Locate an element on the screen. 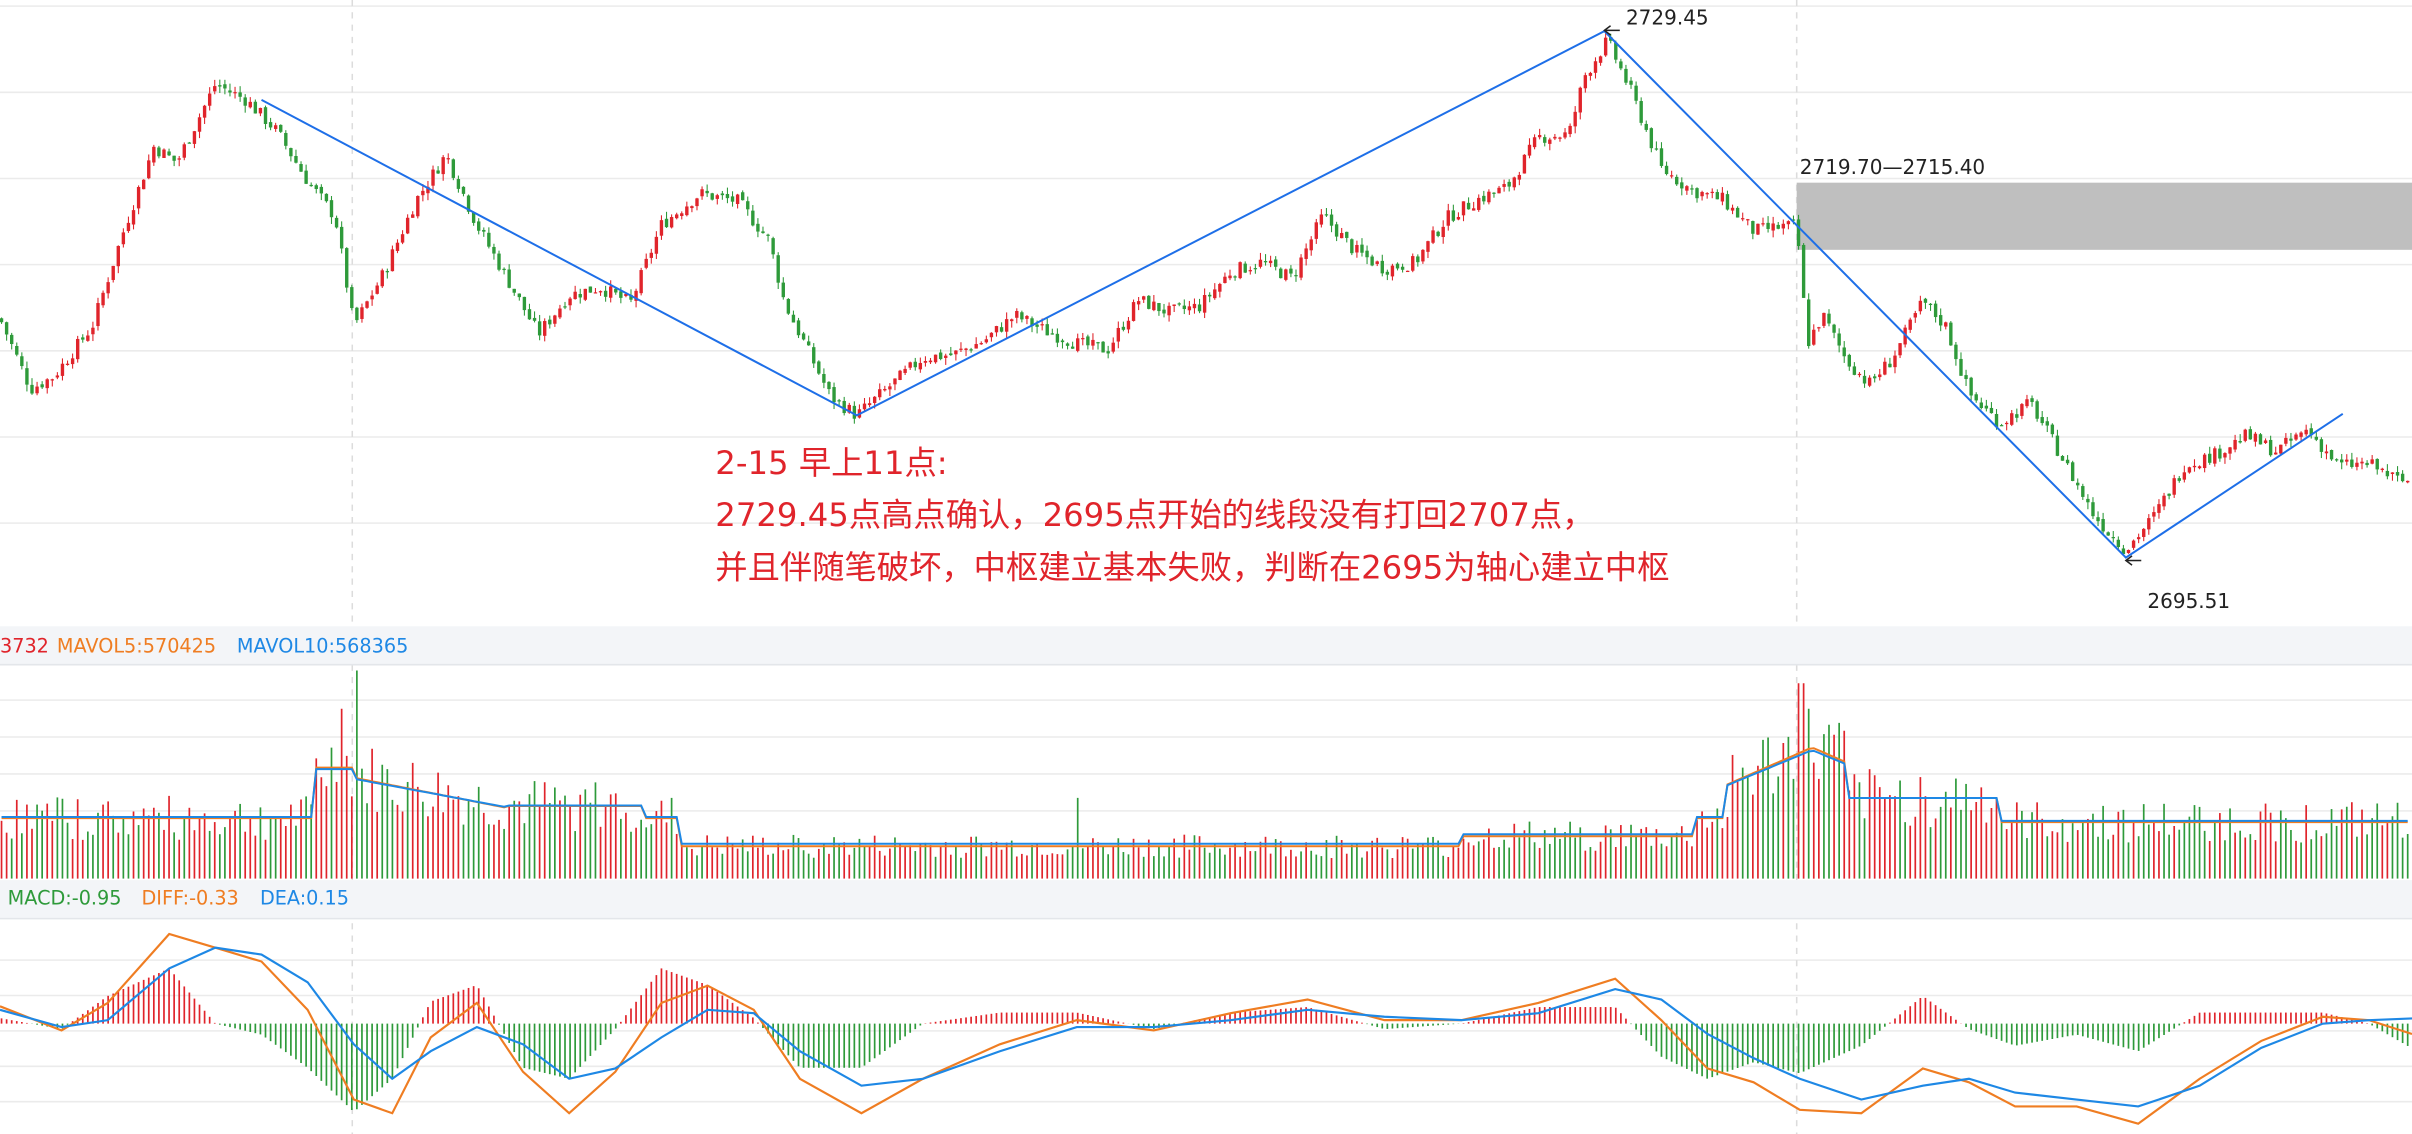 The width and height of the screenshot is (2412, 1134). dea-label: DEA:0.15 is located at coordinates (304, 898).